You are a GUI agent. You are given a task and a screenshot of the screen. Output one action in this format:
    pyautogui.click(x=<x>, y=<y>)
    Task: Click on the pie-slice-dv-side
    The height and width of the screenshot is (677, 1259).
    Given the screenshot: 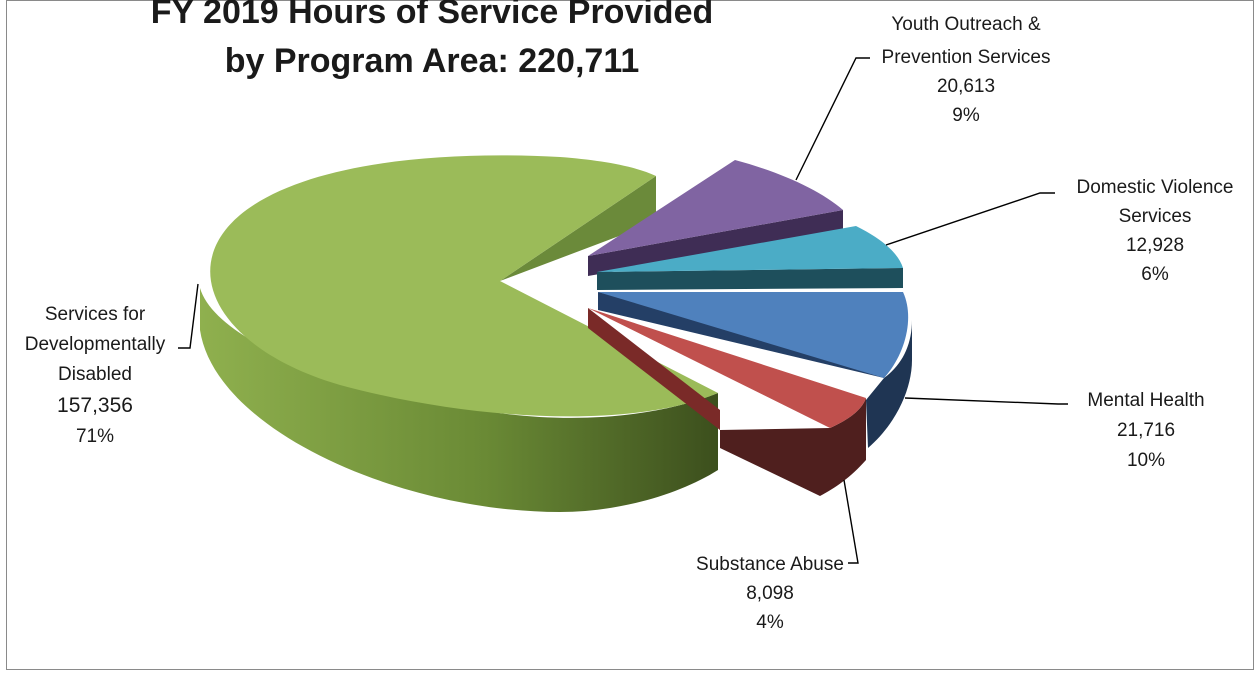 What is the action you would take?
    pyautogui.click(x=750, y=279)
    